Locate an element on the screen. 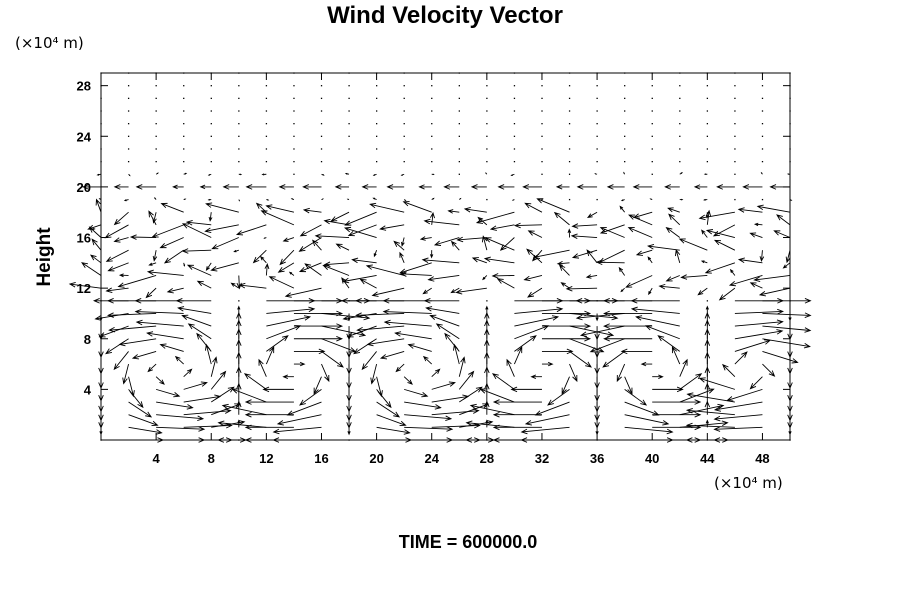 The width and height of the screenshot is (900, 600). x-tick-label: 4 is located at coordinates (157, 458).